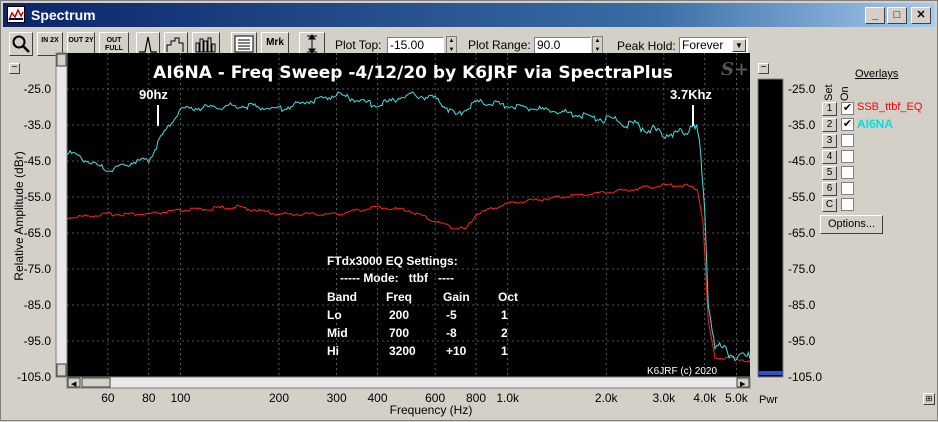 This screenshot has width=938, height=422. Describe the element at coordinates (646, 46) in the screenshot. I see `peak-hold-label: Peak Hold:` at that location.